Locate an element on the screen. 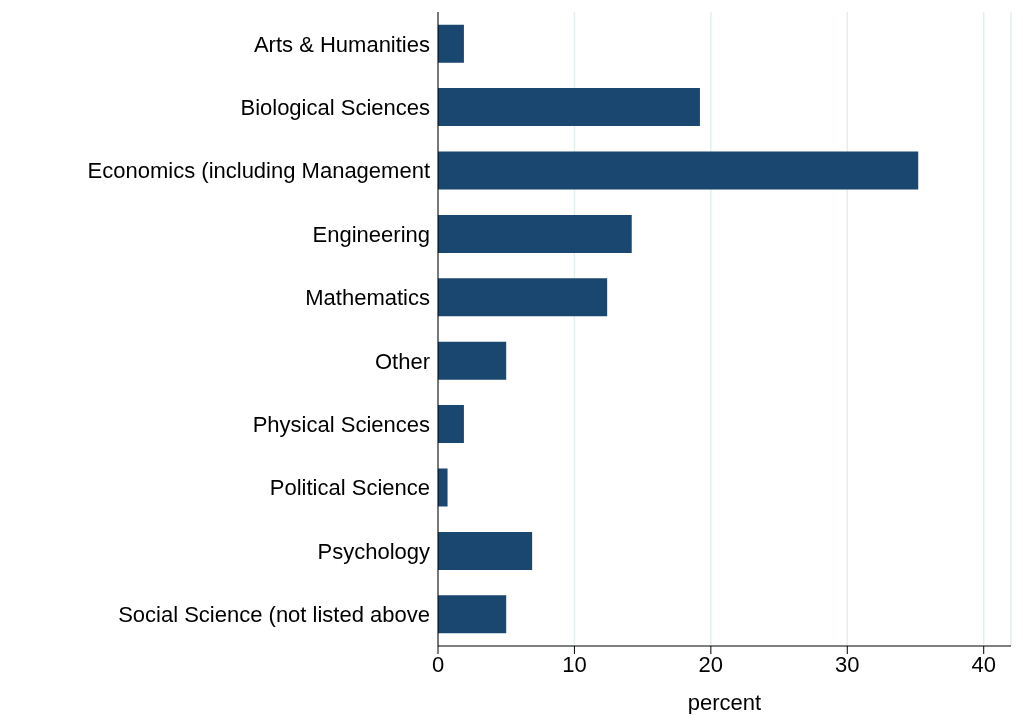 The width and height of the screenshot is (1023, 722). y-tick-label: Physical Sciences is located at coordinates (341, 424).